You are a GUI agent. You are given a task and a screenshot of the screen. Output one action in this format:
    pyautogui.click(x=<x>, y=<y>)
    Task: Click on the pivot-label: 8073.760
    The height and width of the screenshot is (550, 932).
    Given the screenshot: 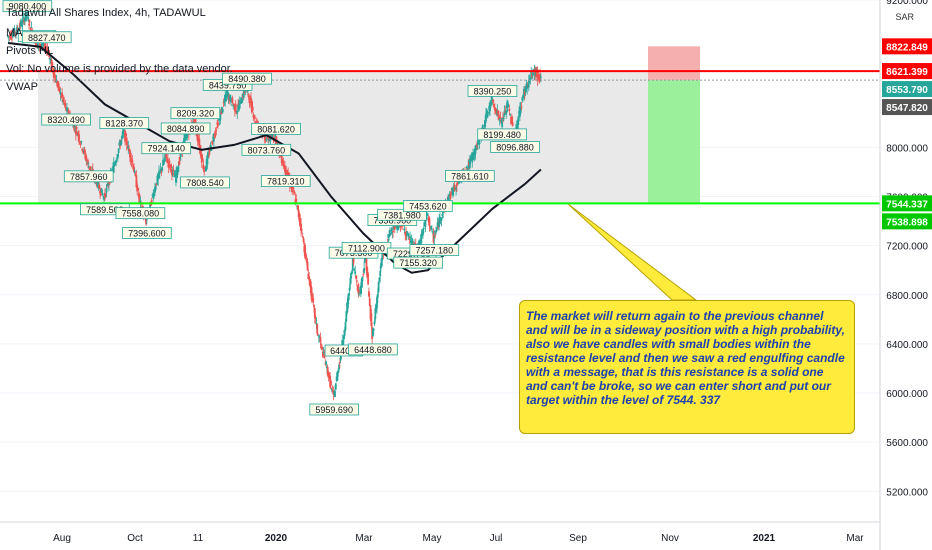 What is the action you would take?
    pyautogui.click(x=267, y=150)
    